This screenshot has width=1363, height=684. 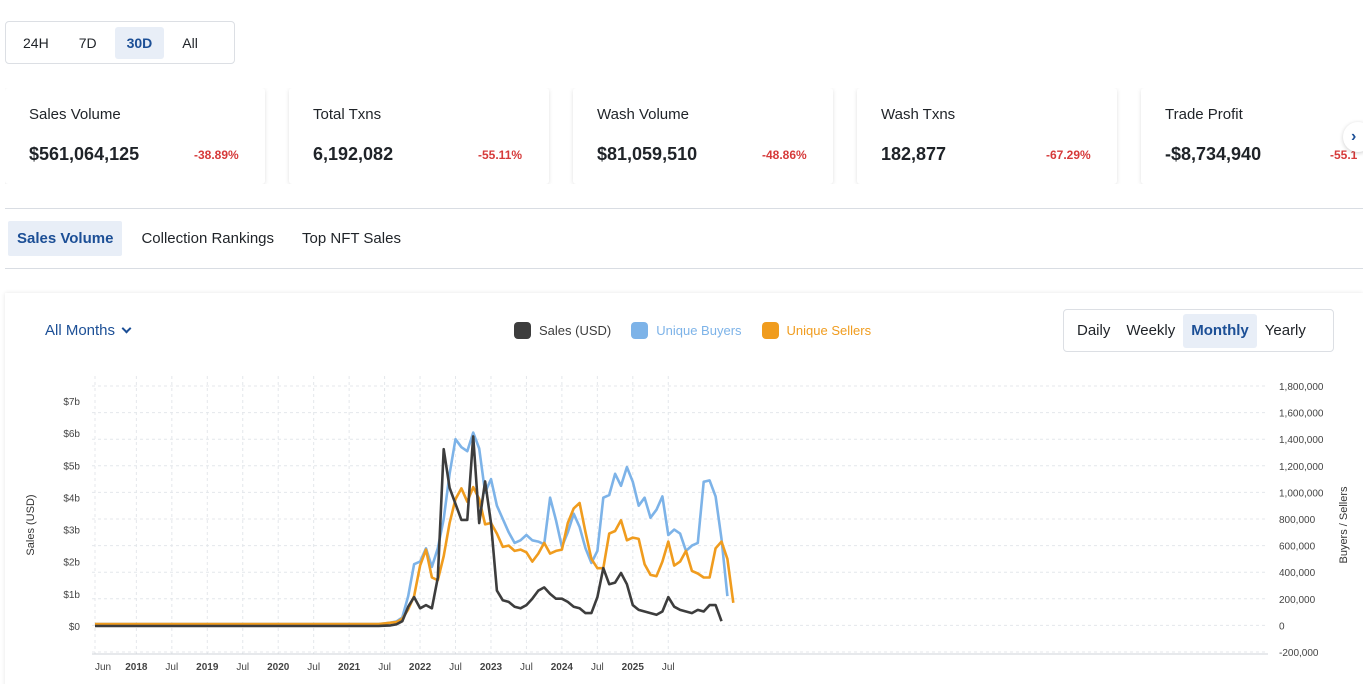 I want to click on legend-label-buyers: Unique Buyers, so click(x=699, y=330).